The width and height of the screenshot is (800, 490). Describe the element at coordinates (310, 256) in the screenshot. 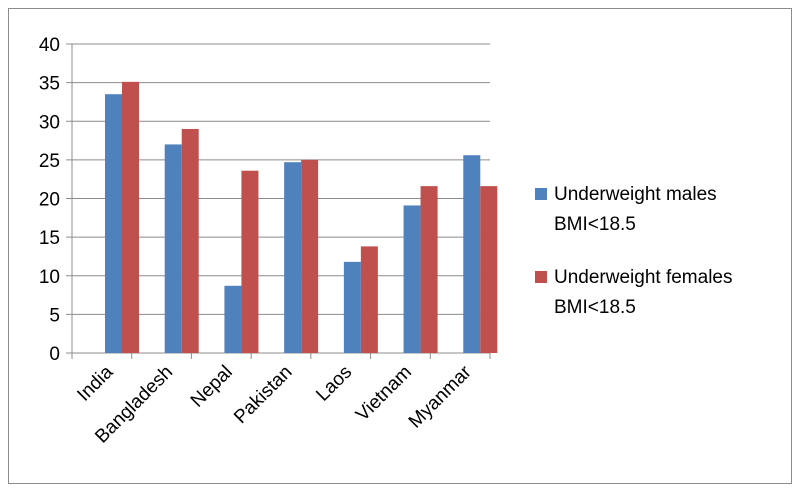

I see `bar-females-pakistan` at that location.